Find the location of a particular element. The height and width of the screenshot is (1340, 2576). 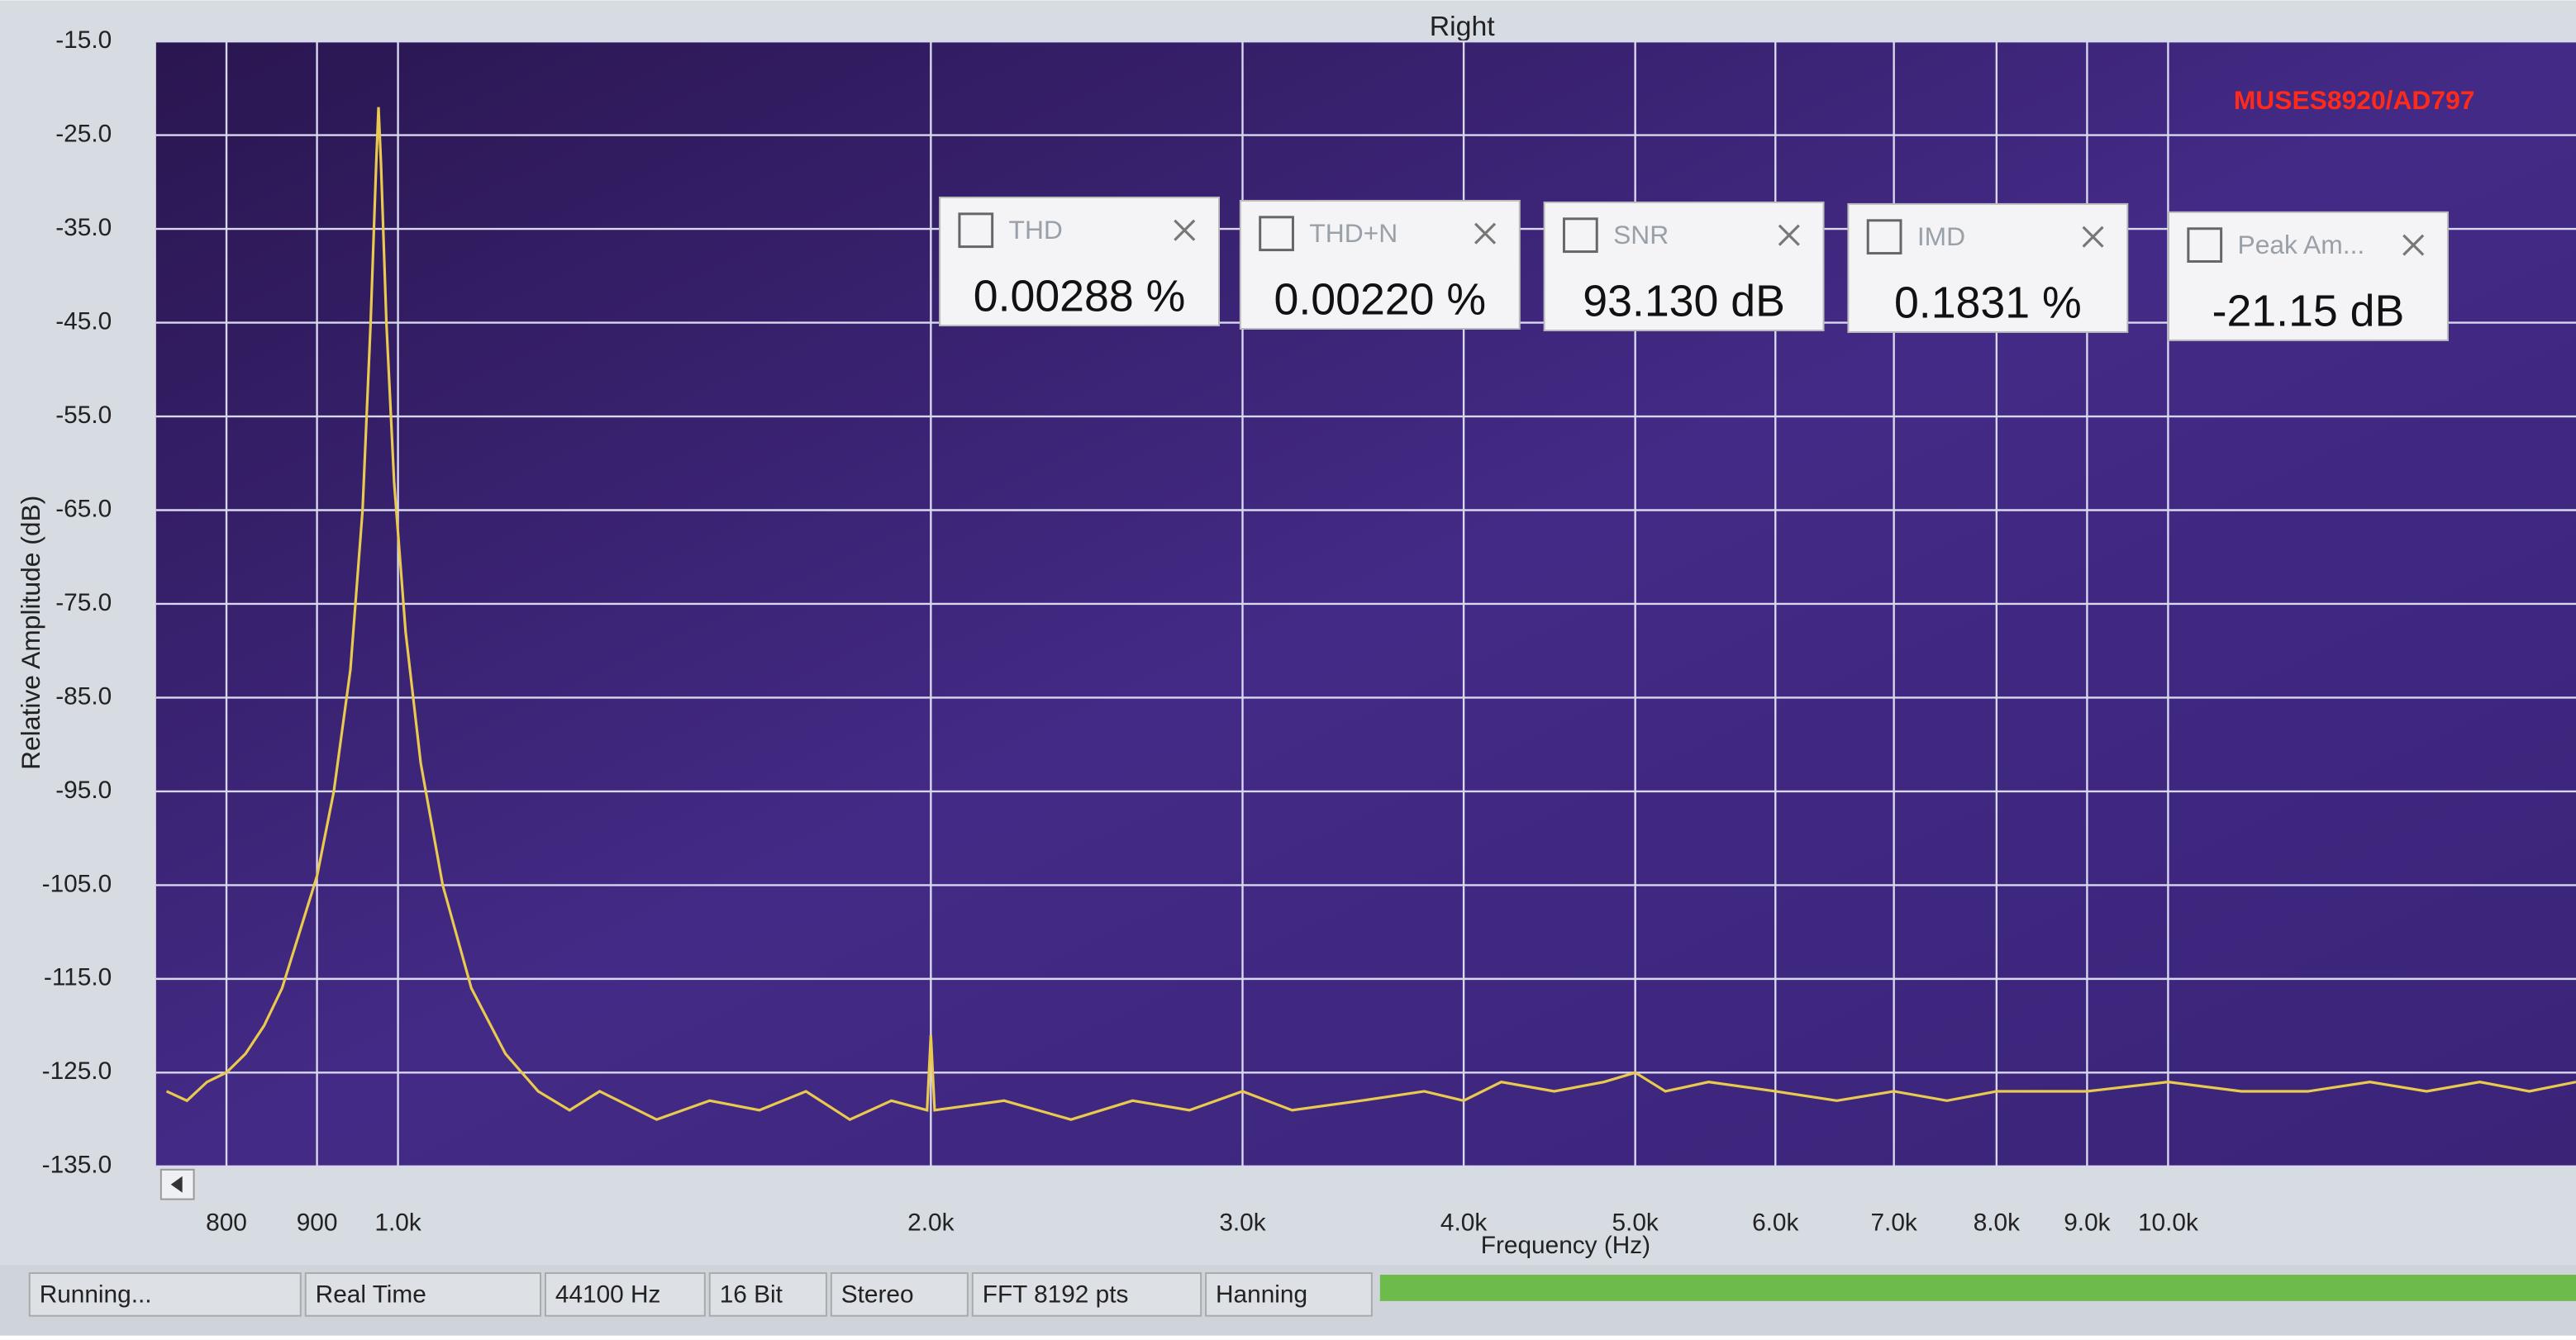

y-tick-label: -55.0 is located at coordinates (84, 415).